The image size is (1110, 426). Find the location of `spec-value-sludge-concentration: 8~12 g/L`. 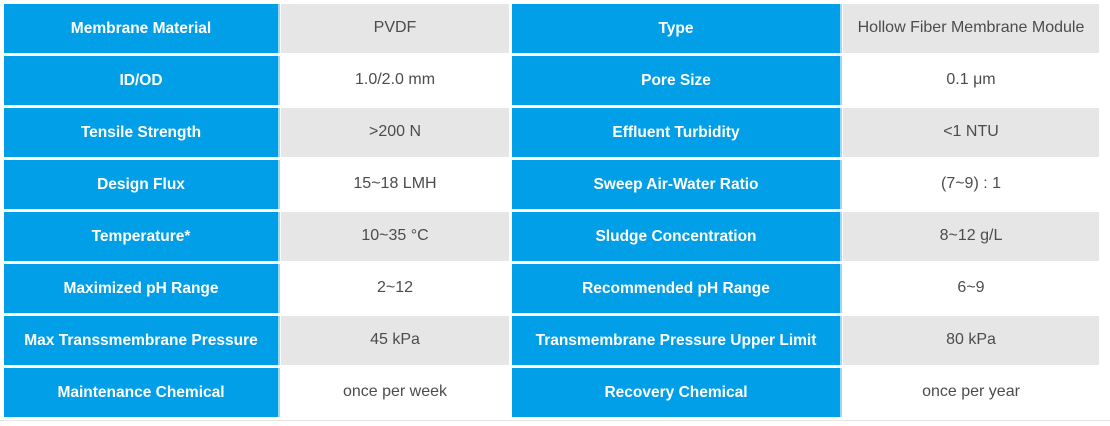

spec-value-sludge-concentration: 8~12 g/L is located at coordinates (971, 236).